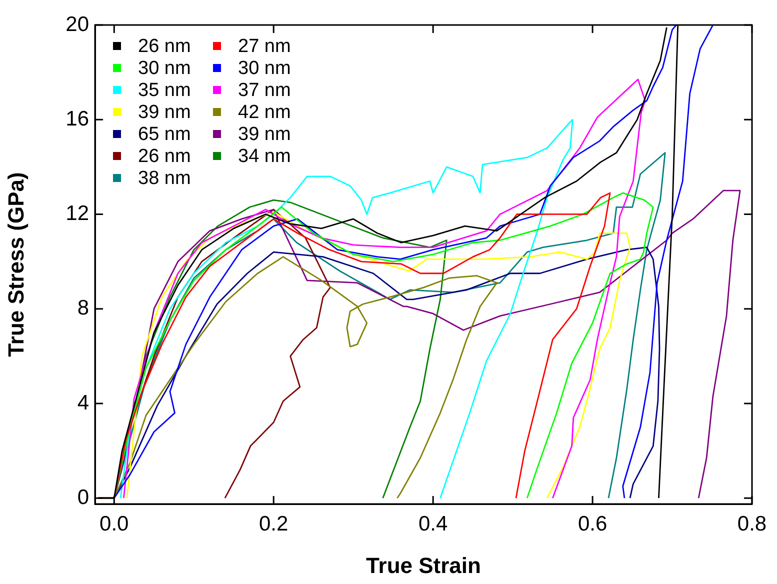 Image resolution: width=777 pixels, height=584 pixels. I want to click on legend-label: 35 nm, so click(164, 91).